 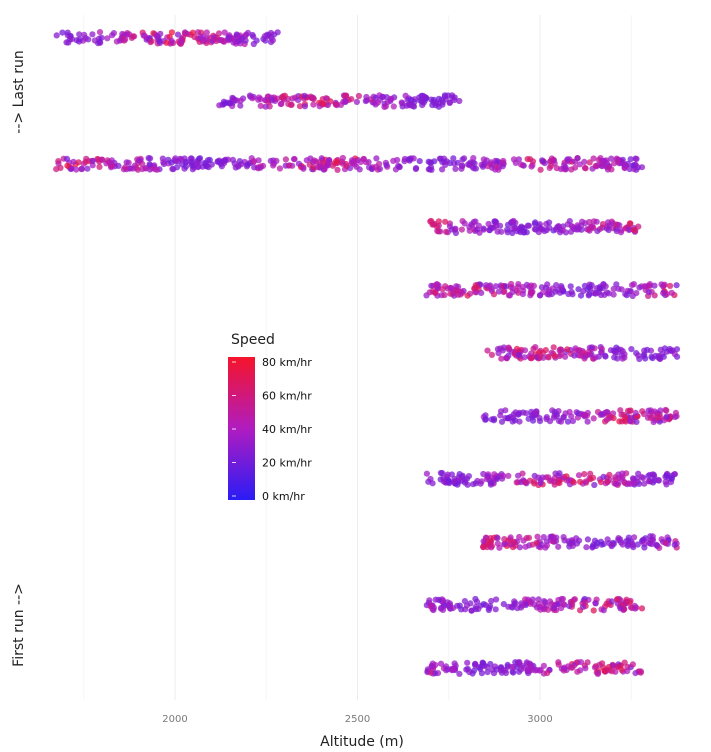 I want to click on legend-title: Speed, so click(x=253, y=340).